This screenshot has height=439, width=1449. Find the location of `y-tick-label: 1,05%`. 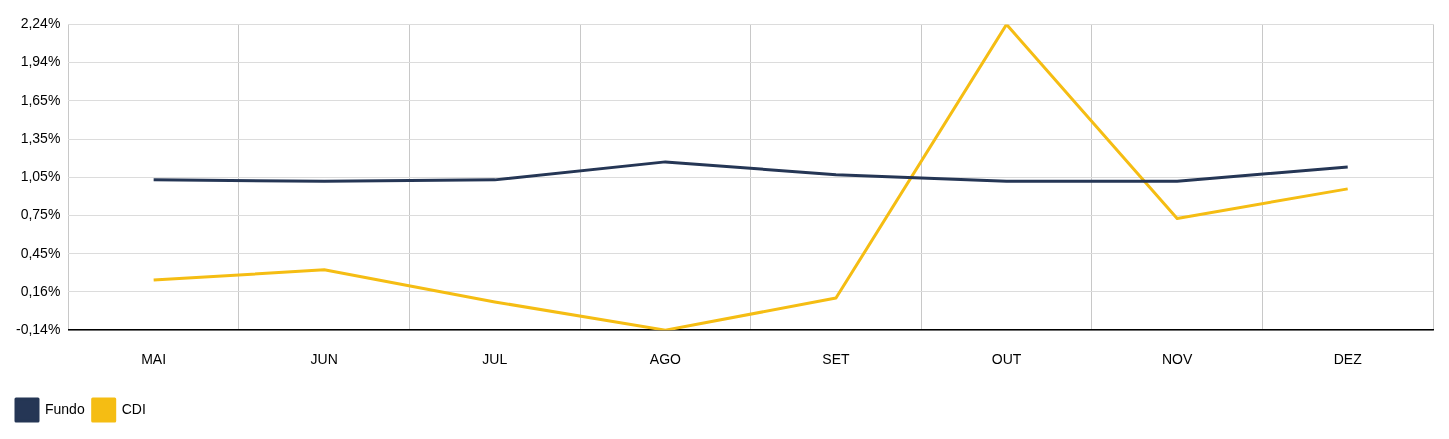

y-tick-label: 1,05% is located at coordinates (40, 176).